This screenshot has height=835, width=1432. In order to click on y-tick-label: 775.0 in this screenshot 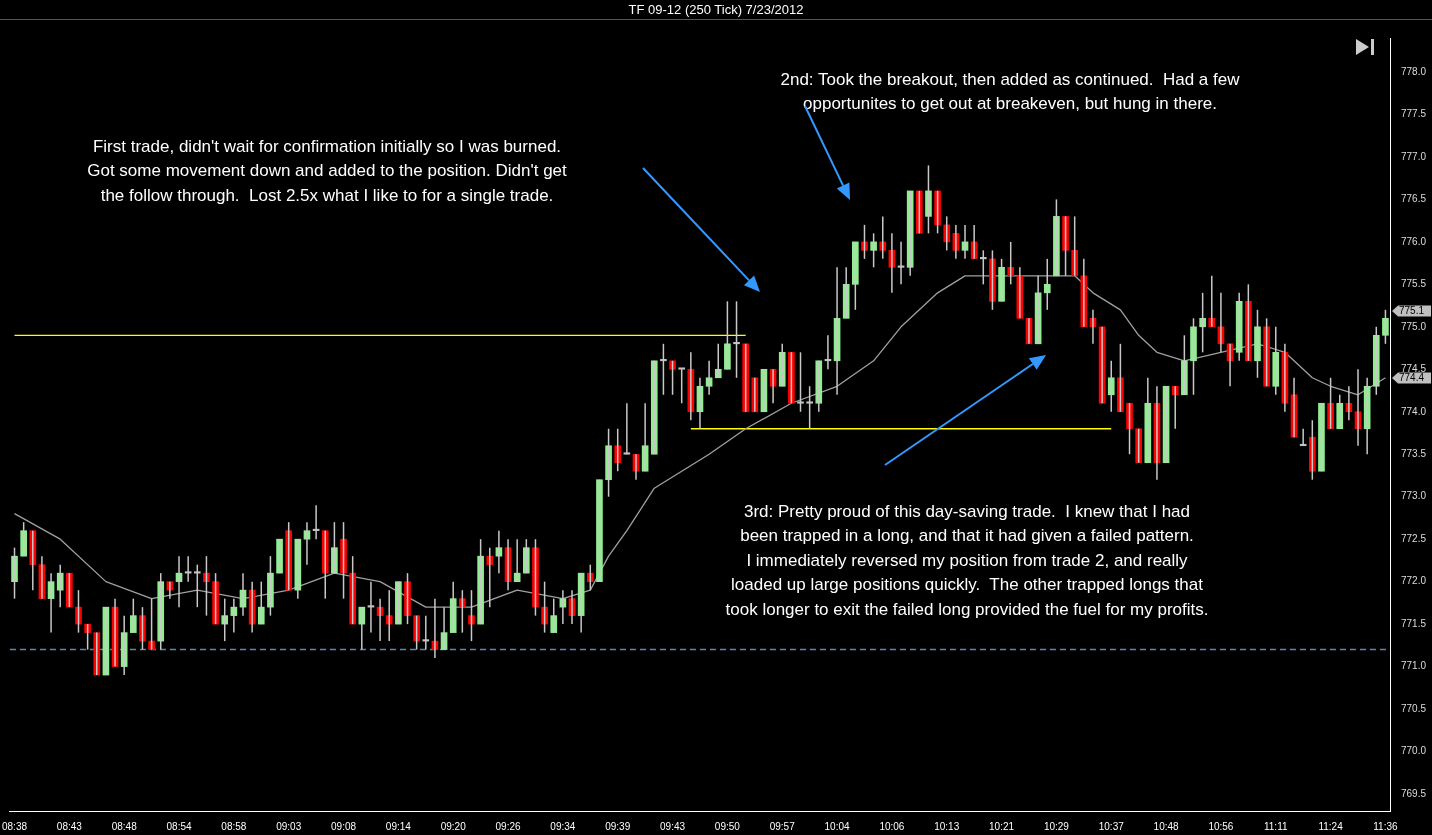, I will do `click(1414, 326)`.